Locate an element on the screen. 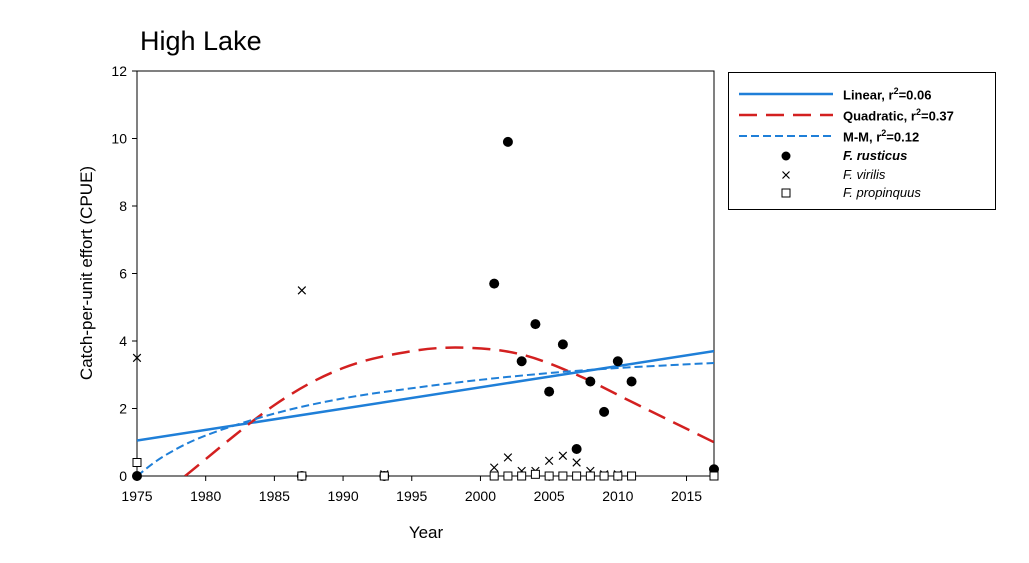 The image size is (1029, 563). legend-label-mm: M-M, r2=0.12 is located at coordinates (881, 136).